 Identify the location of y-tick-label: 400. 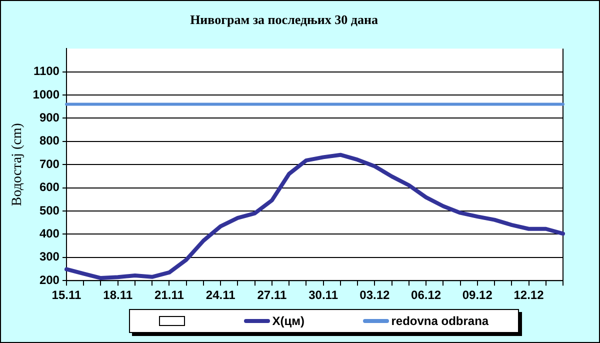
(49, 233).